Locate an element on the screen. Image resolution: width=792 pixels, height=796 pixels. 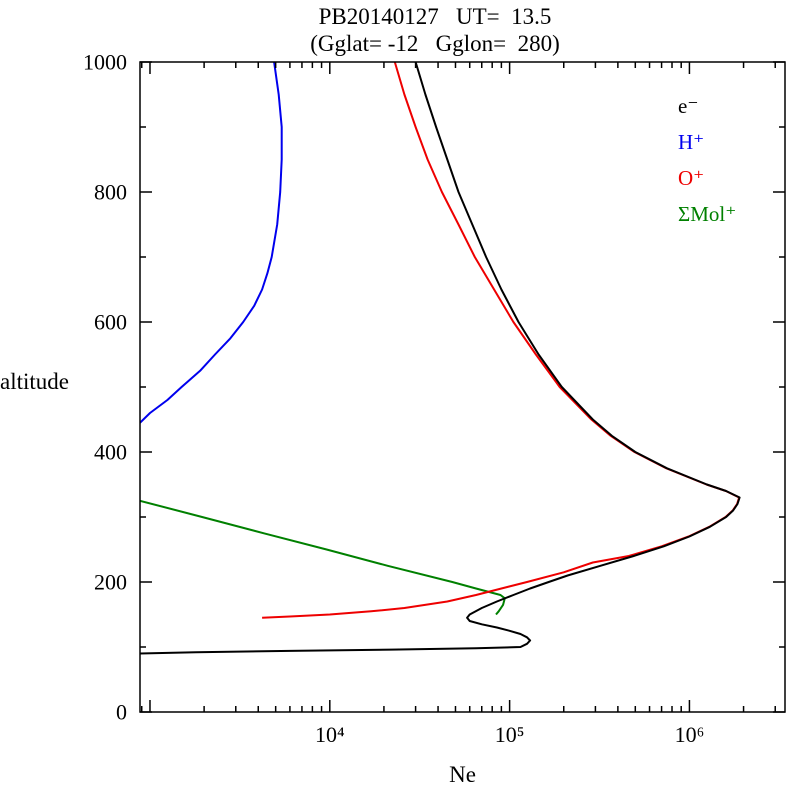
series-Mol+ is located at coordinates (323, 557).